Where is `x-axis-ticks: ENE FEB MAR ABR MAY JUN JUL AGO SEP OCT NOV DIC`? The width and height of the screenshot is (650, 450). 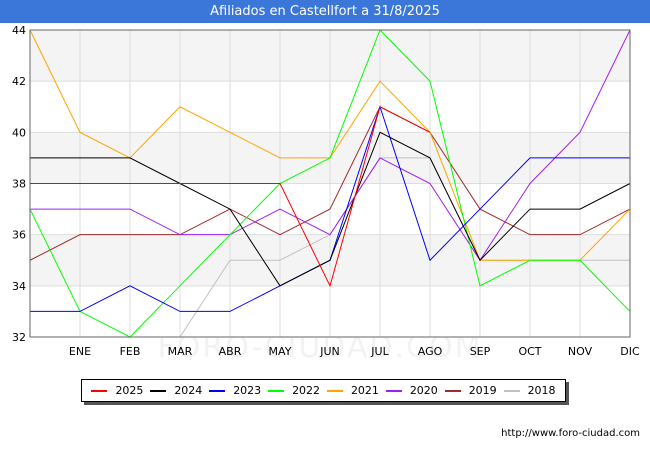 x-axis-ticks: ENE FEB MAR ABR MAY JUN JUL AGO SEP OCT NOV DIC is located at coordinates (354, 351).